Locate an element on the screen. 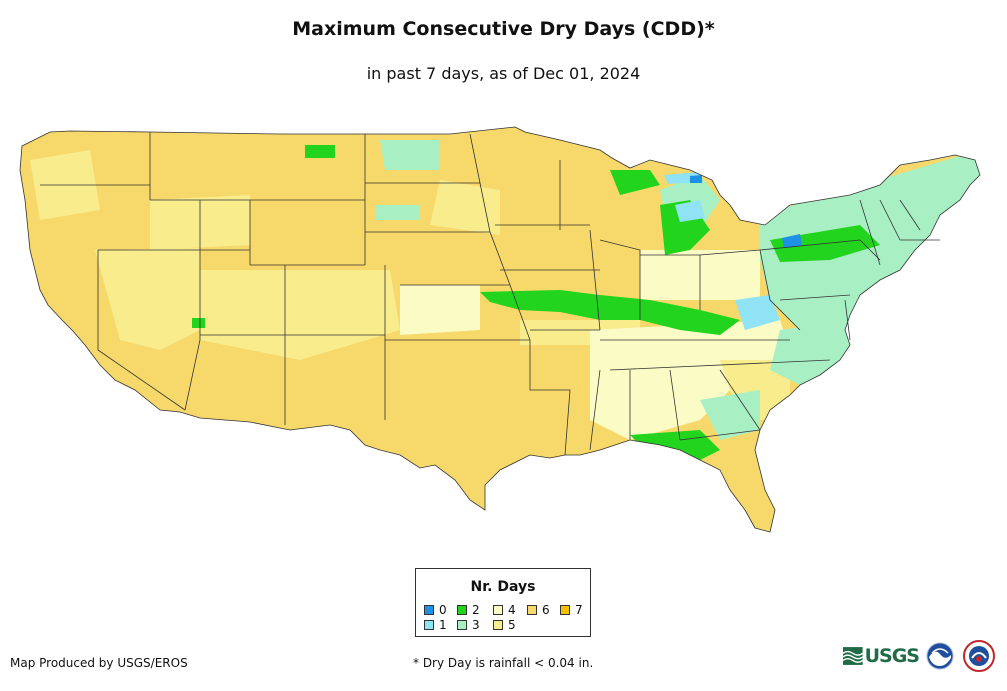  map-subtitle: in past 7 days, as of Dec 01, 2024 is located at coordinates (503, 73).